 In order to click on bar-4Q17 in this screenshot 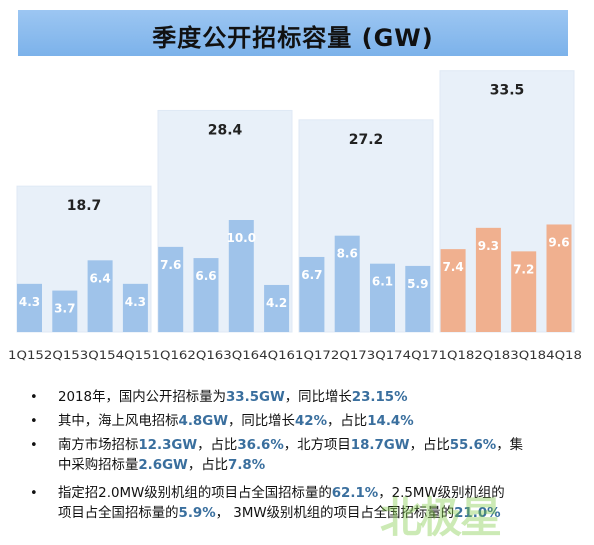, I will do `click(418, 298)`.